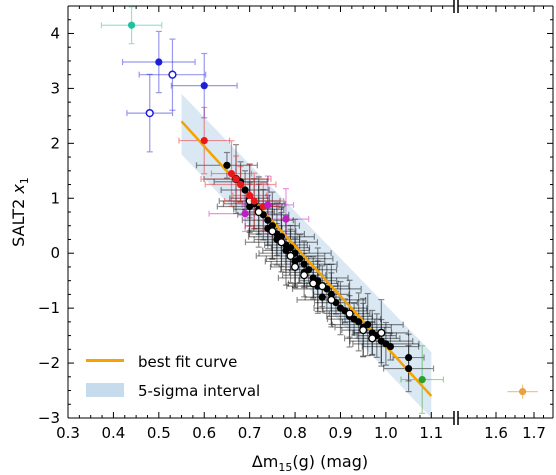 This screenshot has width=556, height=475. Describe the element at coordinates (49, 363) in the screenshot. I see `y-tick-label: −2` at that location.